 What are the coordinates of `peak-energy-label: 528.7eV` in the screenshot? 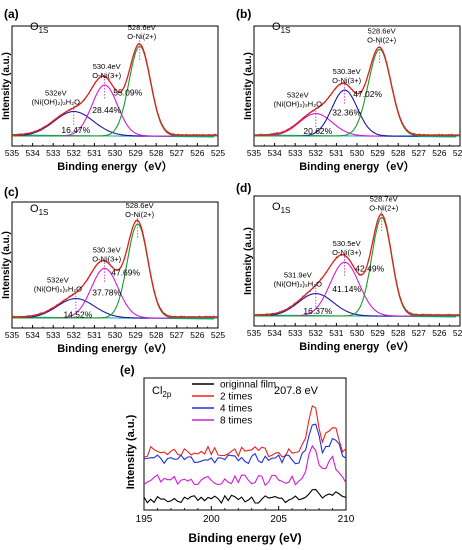 It's located at (384, 198).